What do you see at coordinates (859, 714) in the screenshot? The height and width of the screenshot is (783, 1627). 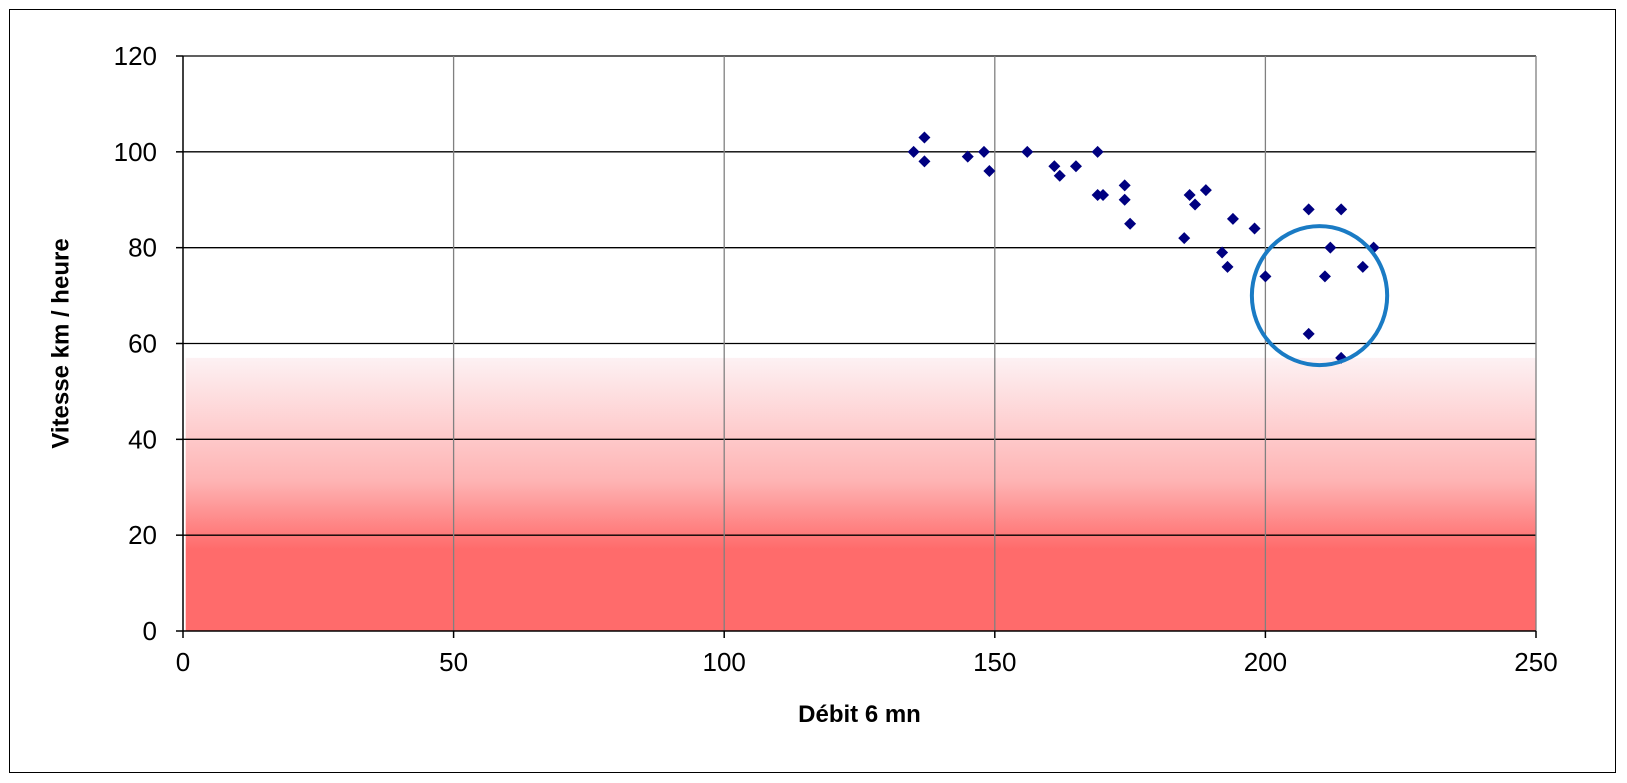 I see `x-axis-title: Débit 6 mn` at bounding box center [859, 714].